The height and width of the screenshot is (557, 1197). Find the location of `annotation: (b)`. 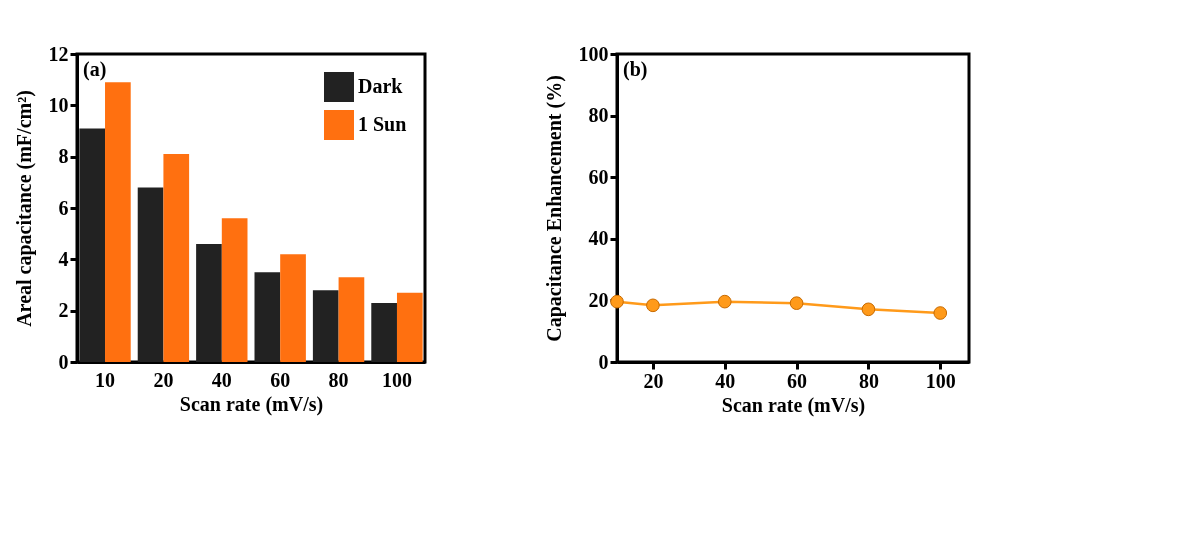

annotation: (b) is located at coordinates (635, 69).